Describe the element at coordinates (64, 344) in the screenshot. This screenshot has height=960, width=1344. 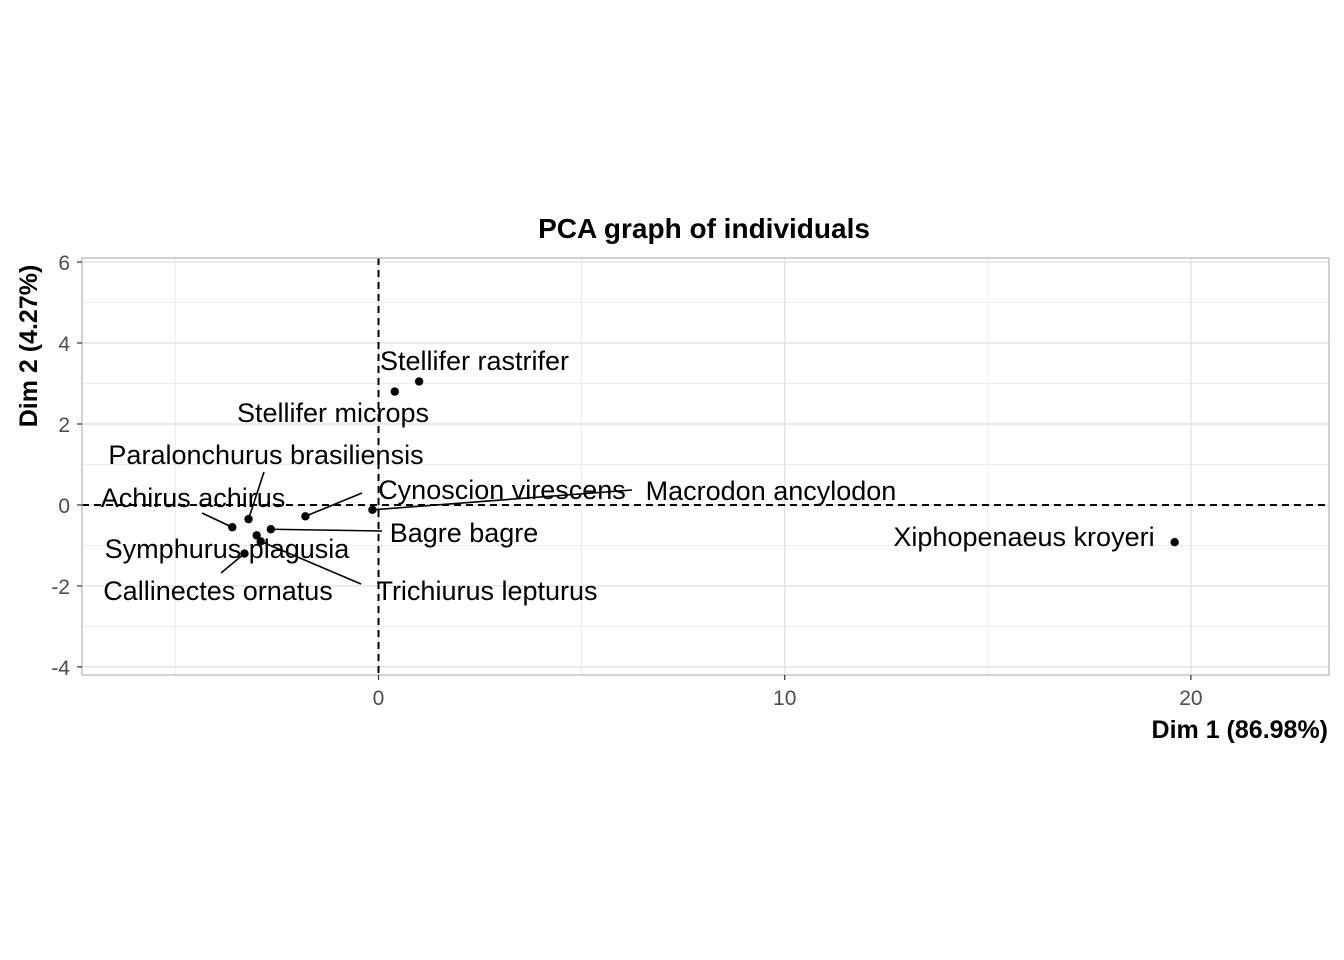
I see `y-tick-label: 4` at that location.